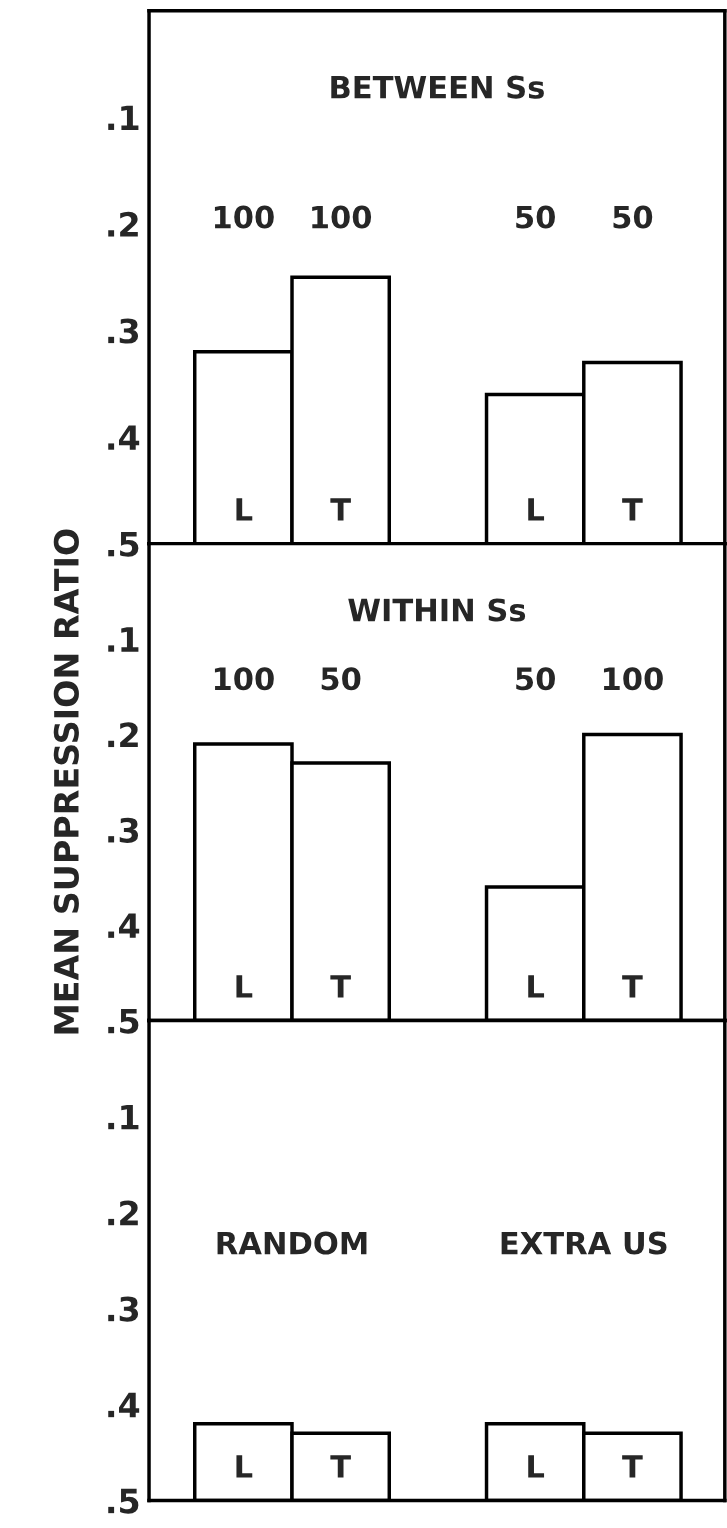 The width and height of the screenshot is (727, 1528). Describe the element at coordinates (437, 87) in the screenshot. I see `text: BETWEEN Ss` at that location.